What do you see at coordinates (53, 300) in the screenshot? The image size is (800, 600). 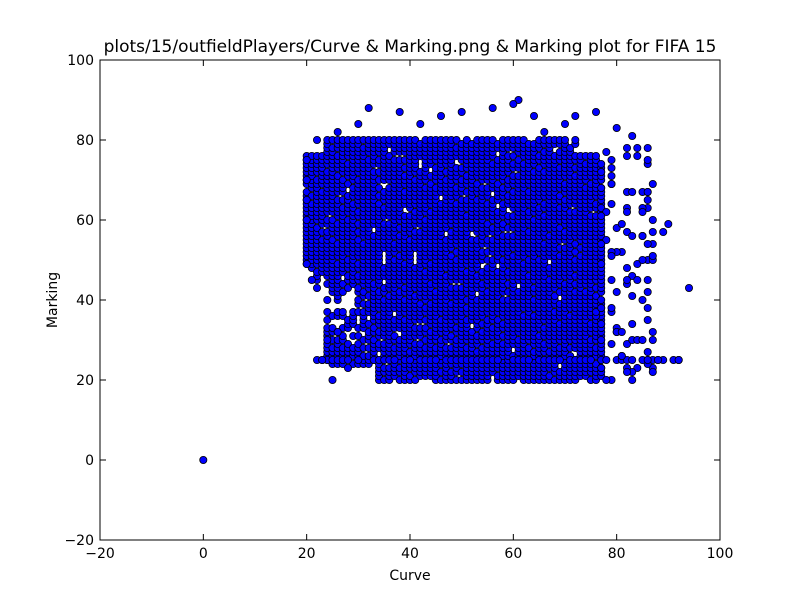 I see `y-axis-label: Marking` at bounding box center [53, 300].